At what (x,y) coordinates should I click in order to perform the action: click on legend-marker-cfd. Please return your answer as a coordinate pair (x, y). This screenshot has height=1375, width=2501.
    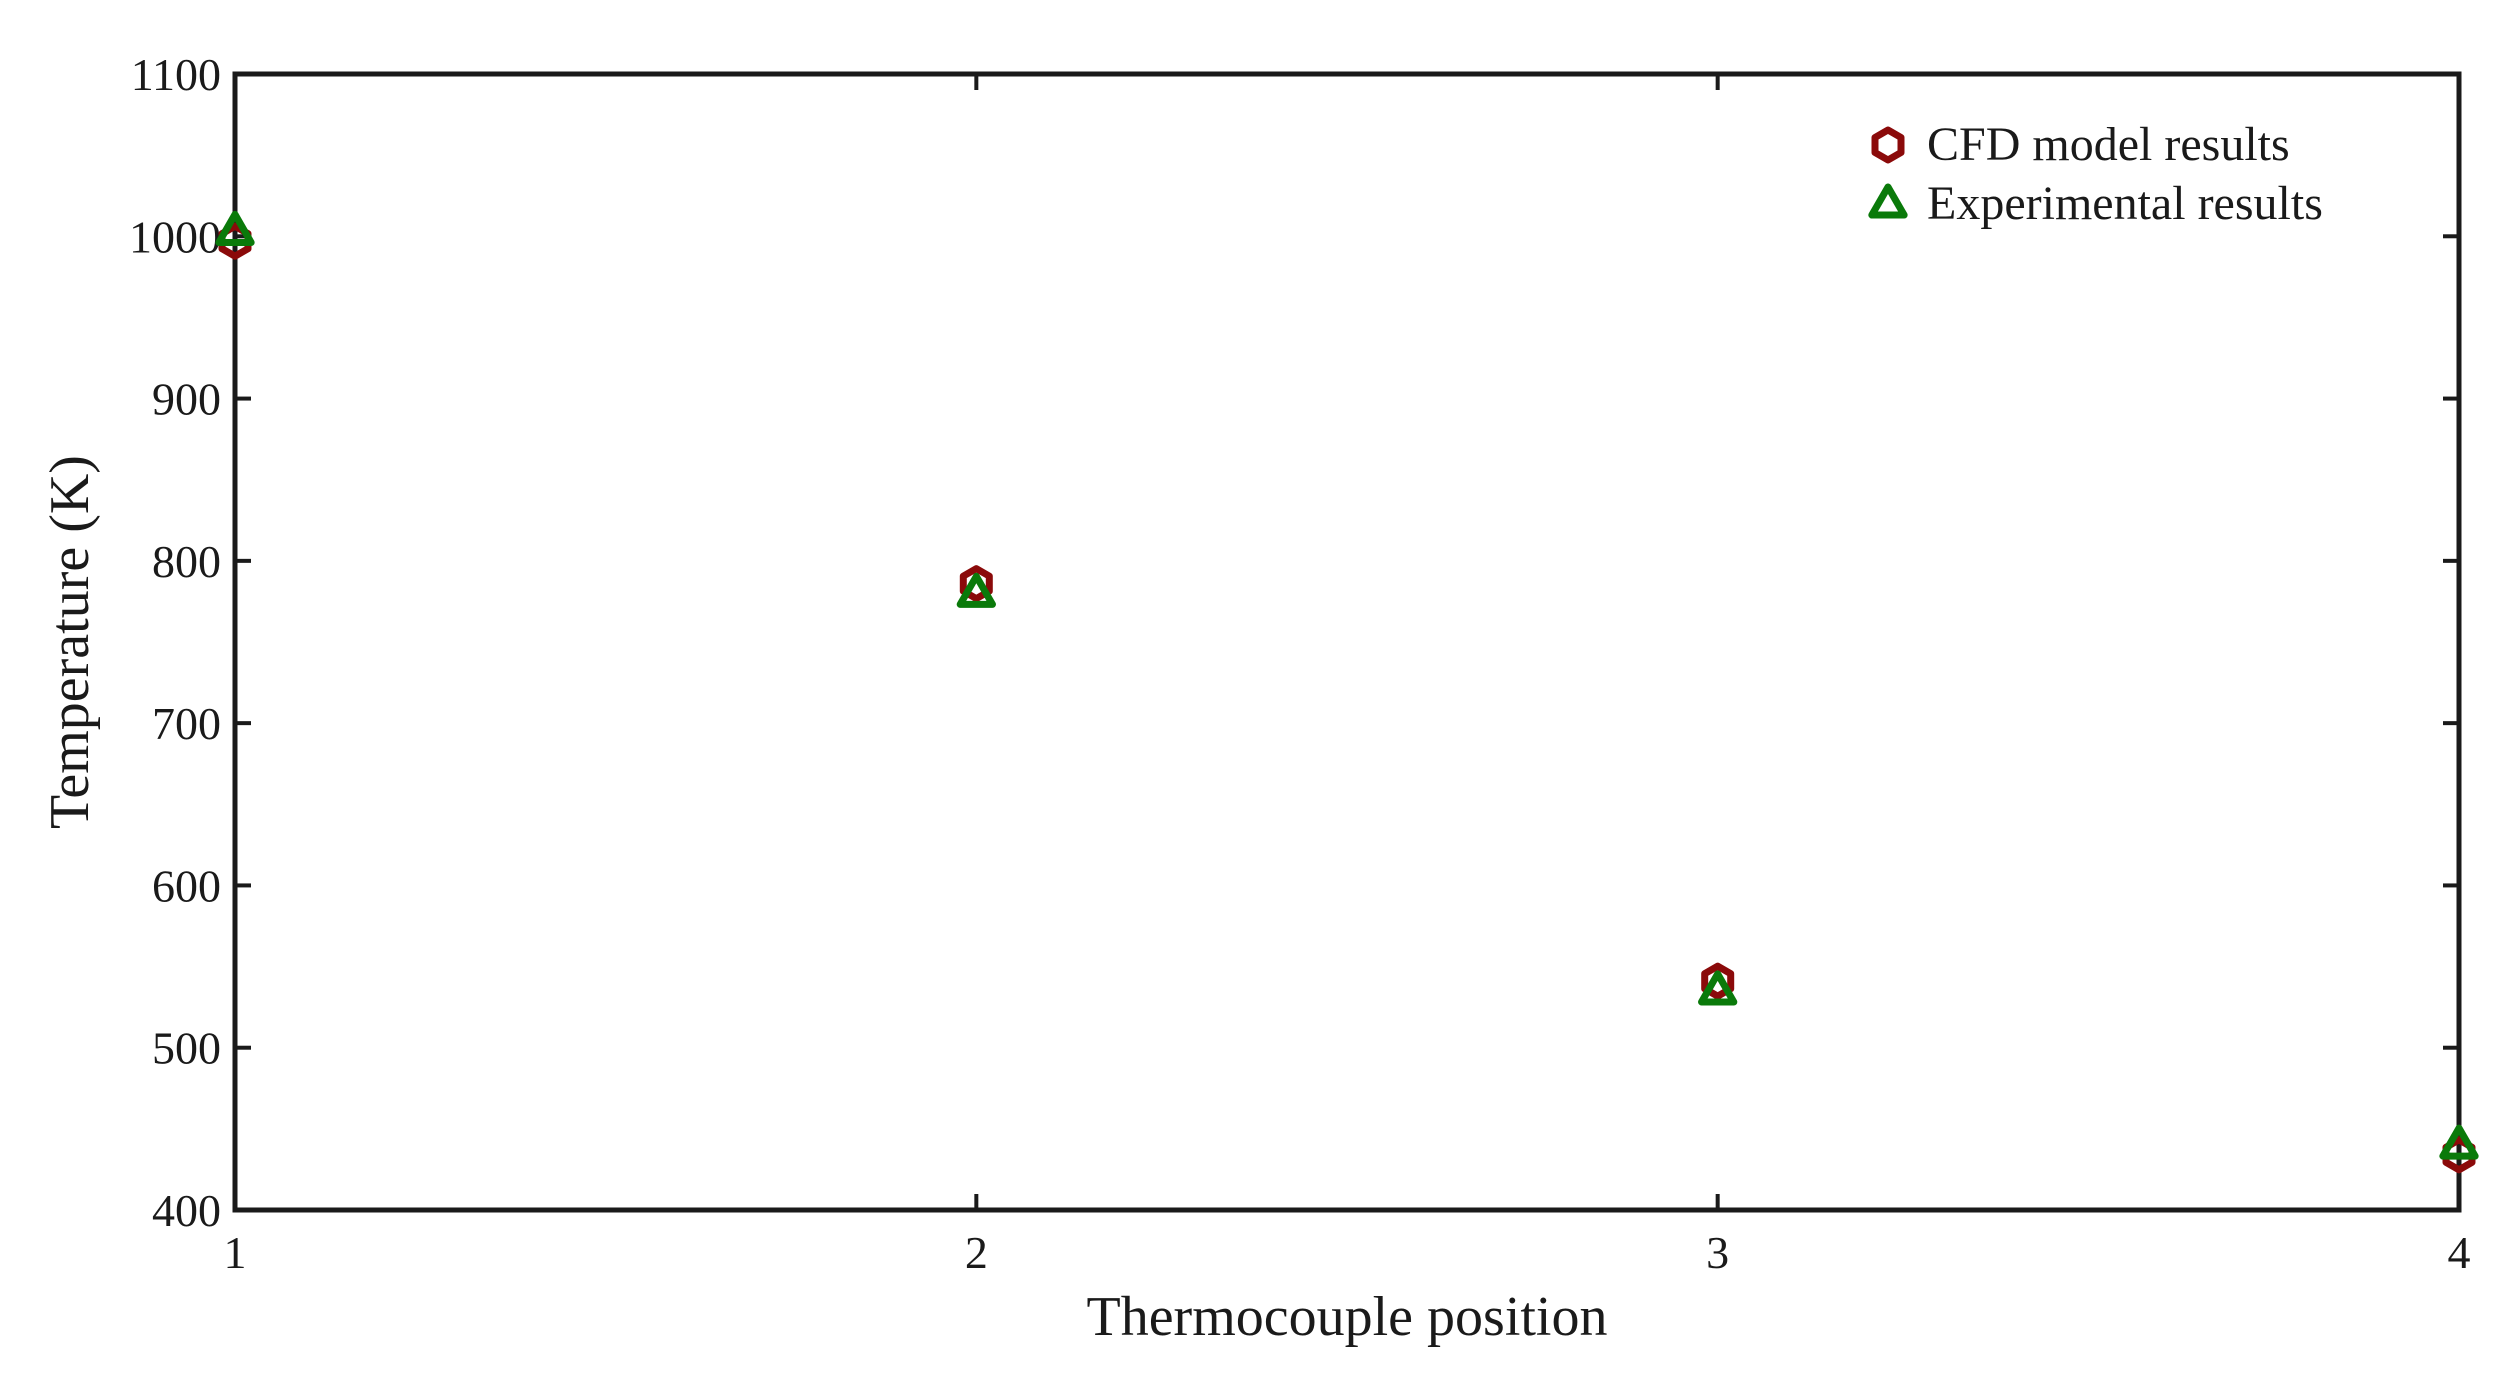
    Looking at the image, I should click on (1888, 145).